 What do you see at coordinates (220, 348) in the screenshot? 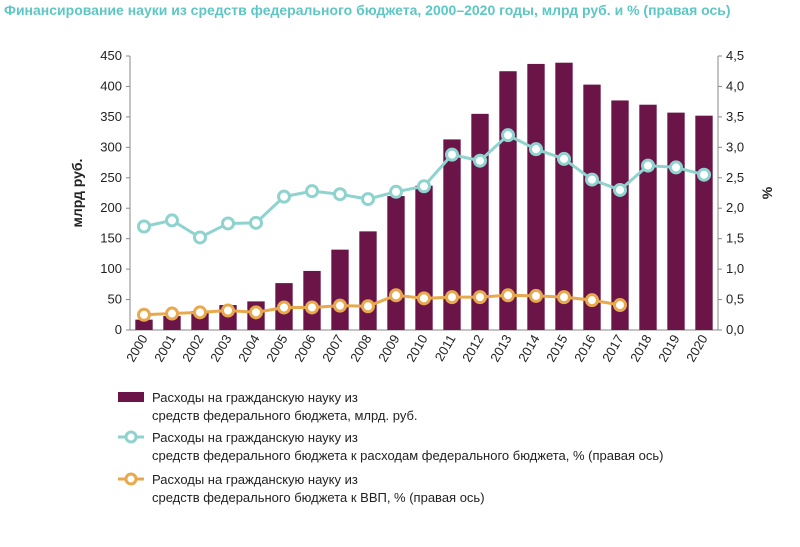
I see `x-tick-label: 2003` at bounding box center [220, 348].